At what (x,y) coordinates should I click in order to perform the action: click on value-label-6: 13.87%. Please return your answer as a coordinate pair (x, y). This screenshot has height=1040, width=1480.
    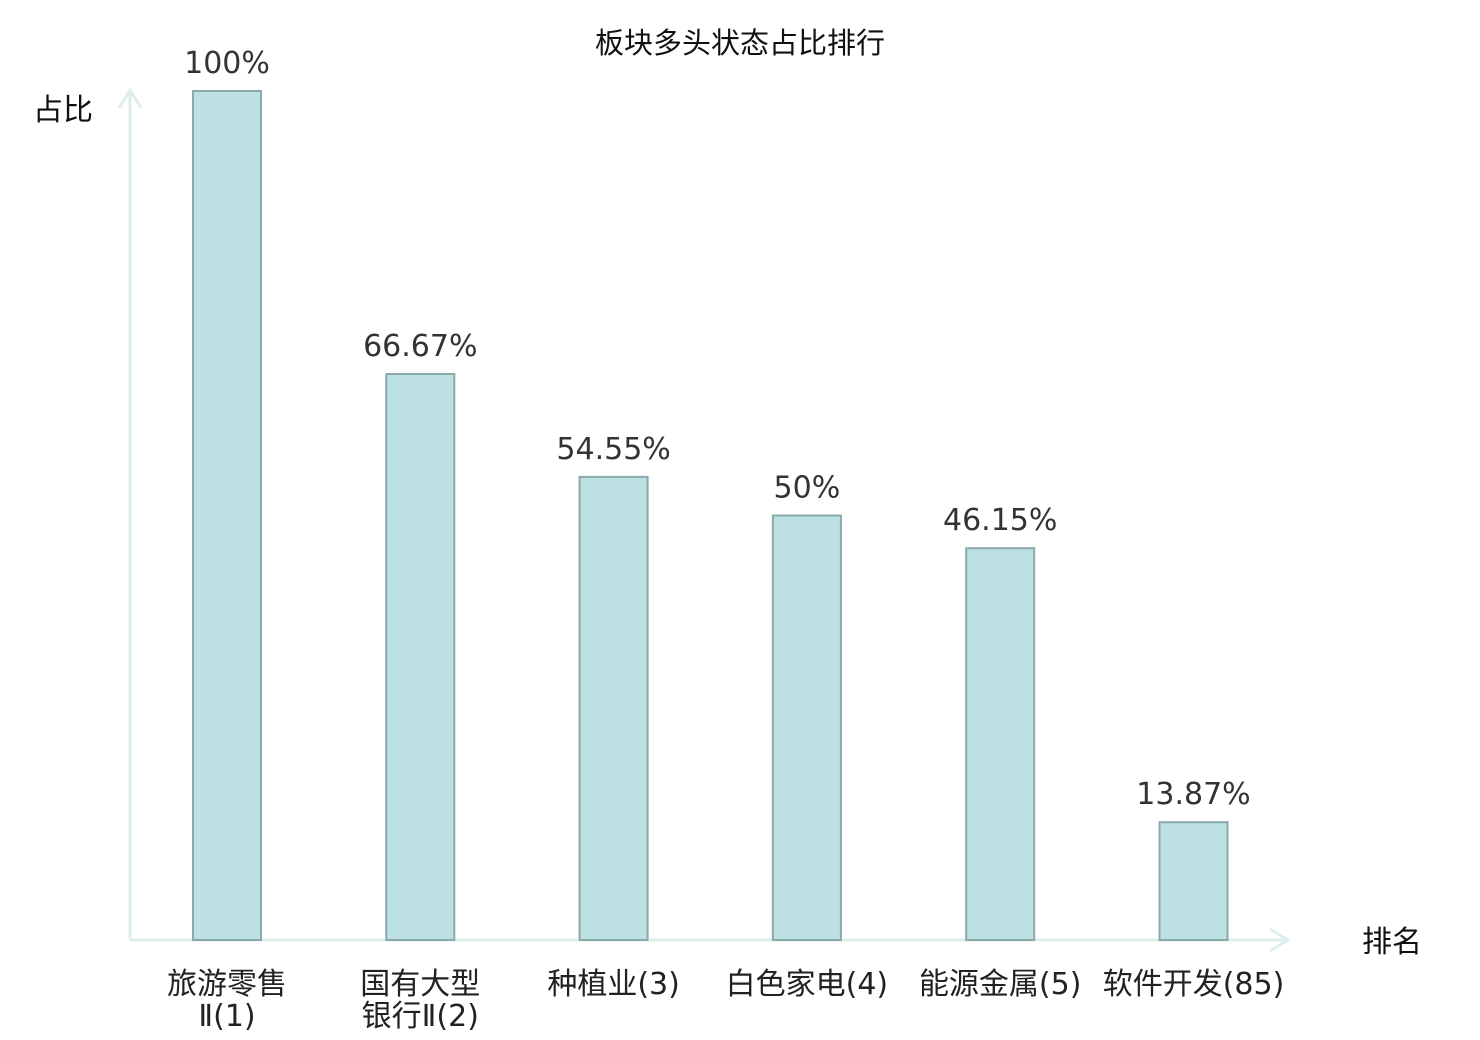
    Looking at the image, I should click on (1193, 794).